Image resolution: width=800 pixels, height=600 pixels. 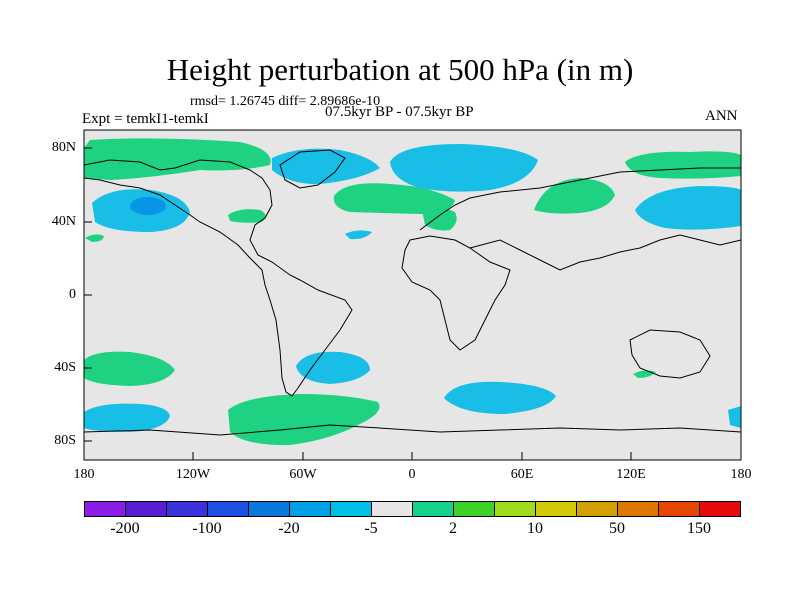 I want to click on colorbar-label: -5, so click(x=371, y=528).